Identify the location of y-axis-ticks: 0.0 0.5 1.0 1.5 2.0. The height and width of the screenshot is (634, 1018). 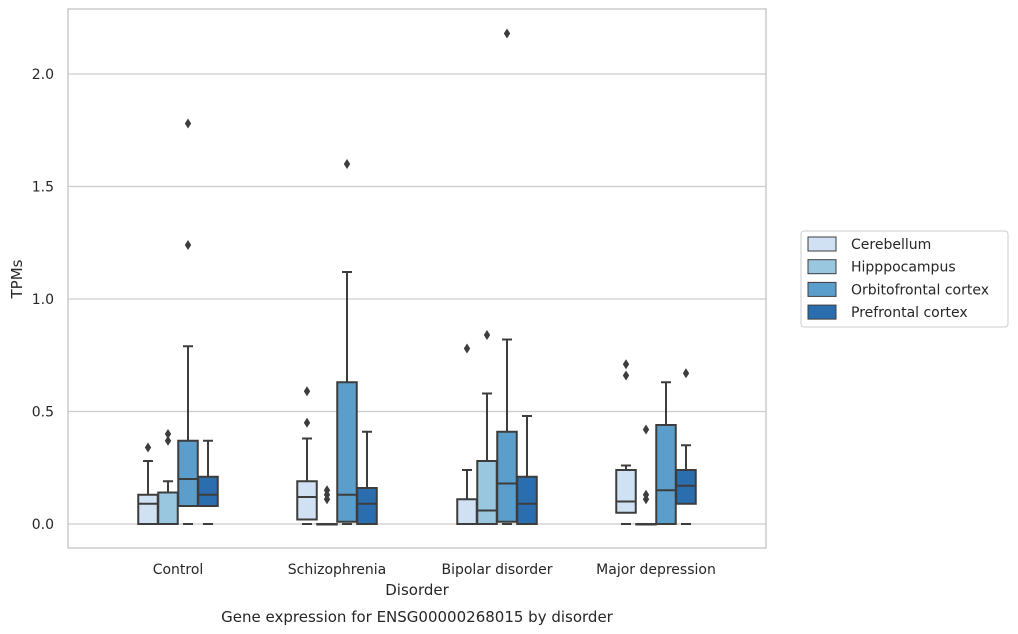
(43, 300).